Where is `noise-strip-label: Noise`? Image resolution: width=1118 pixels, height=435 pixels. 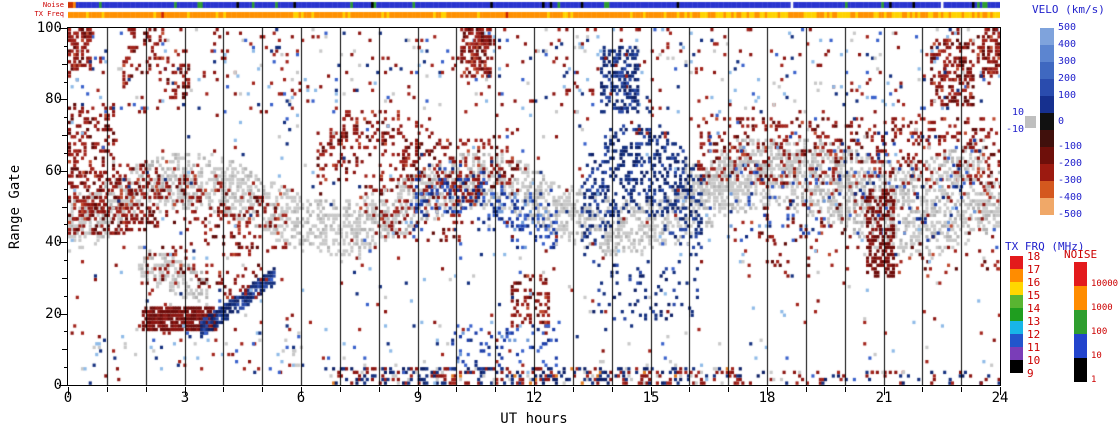
noise-strip-label: Noise is located at coordinates (53, 5).